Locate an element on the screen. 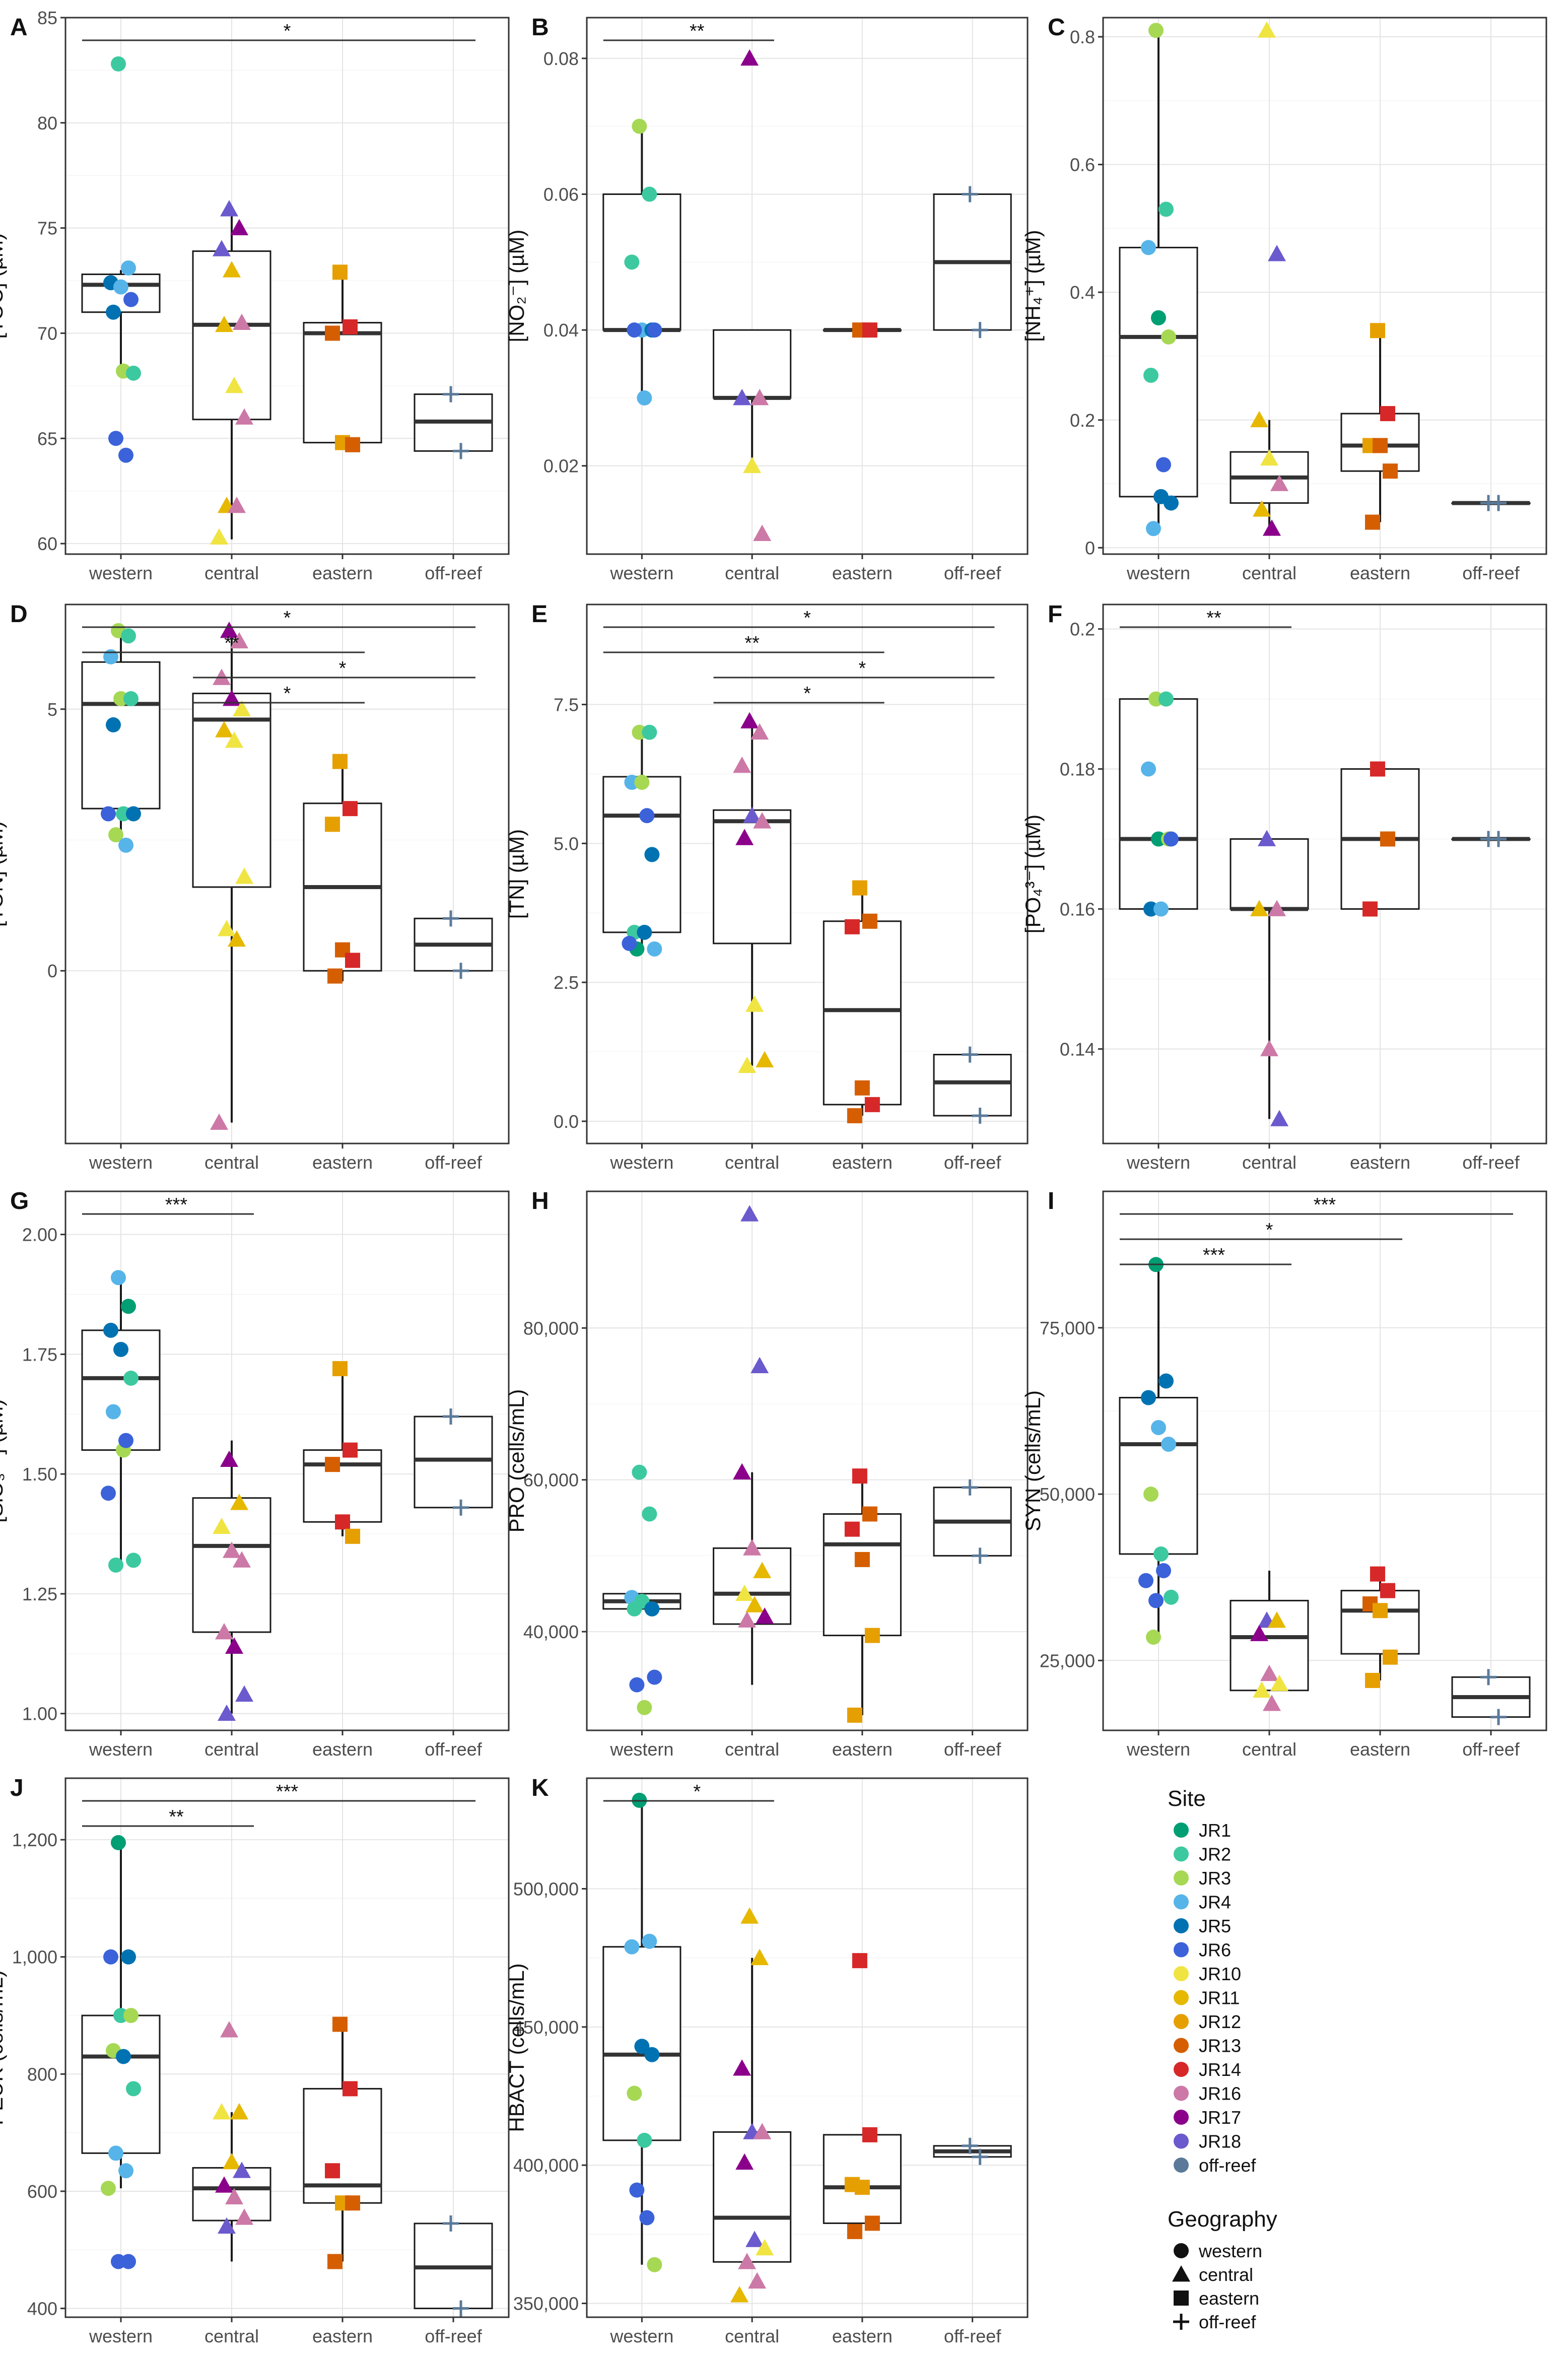  x-tick-label: western is located at coordinates (641, 1162).